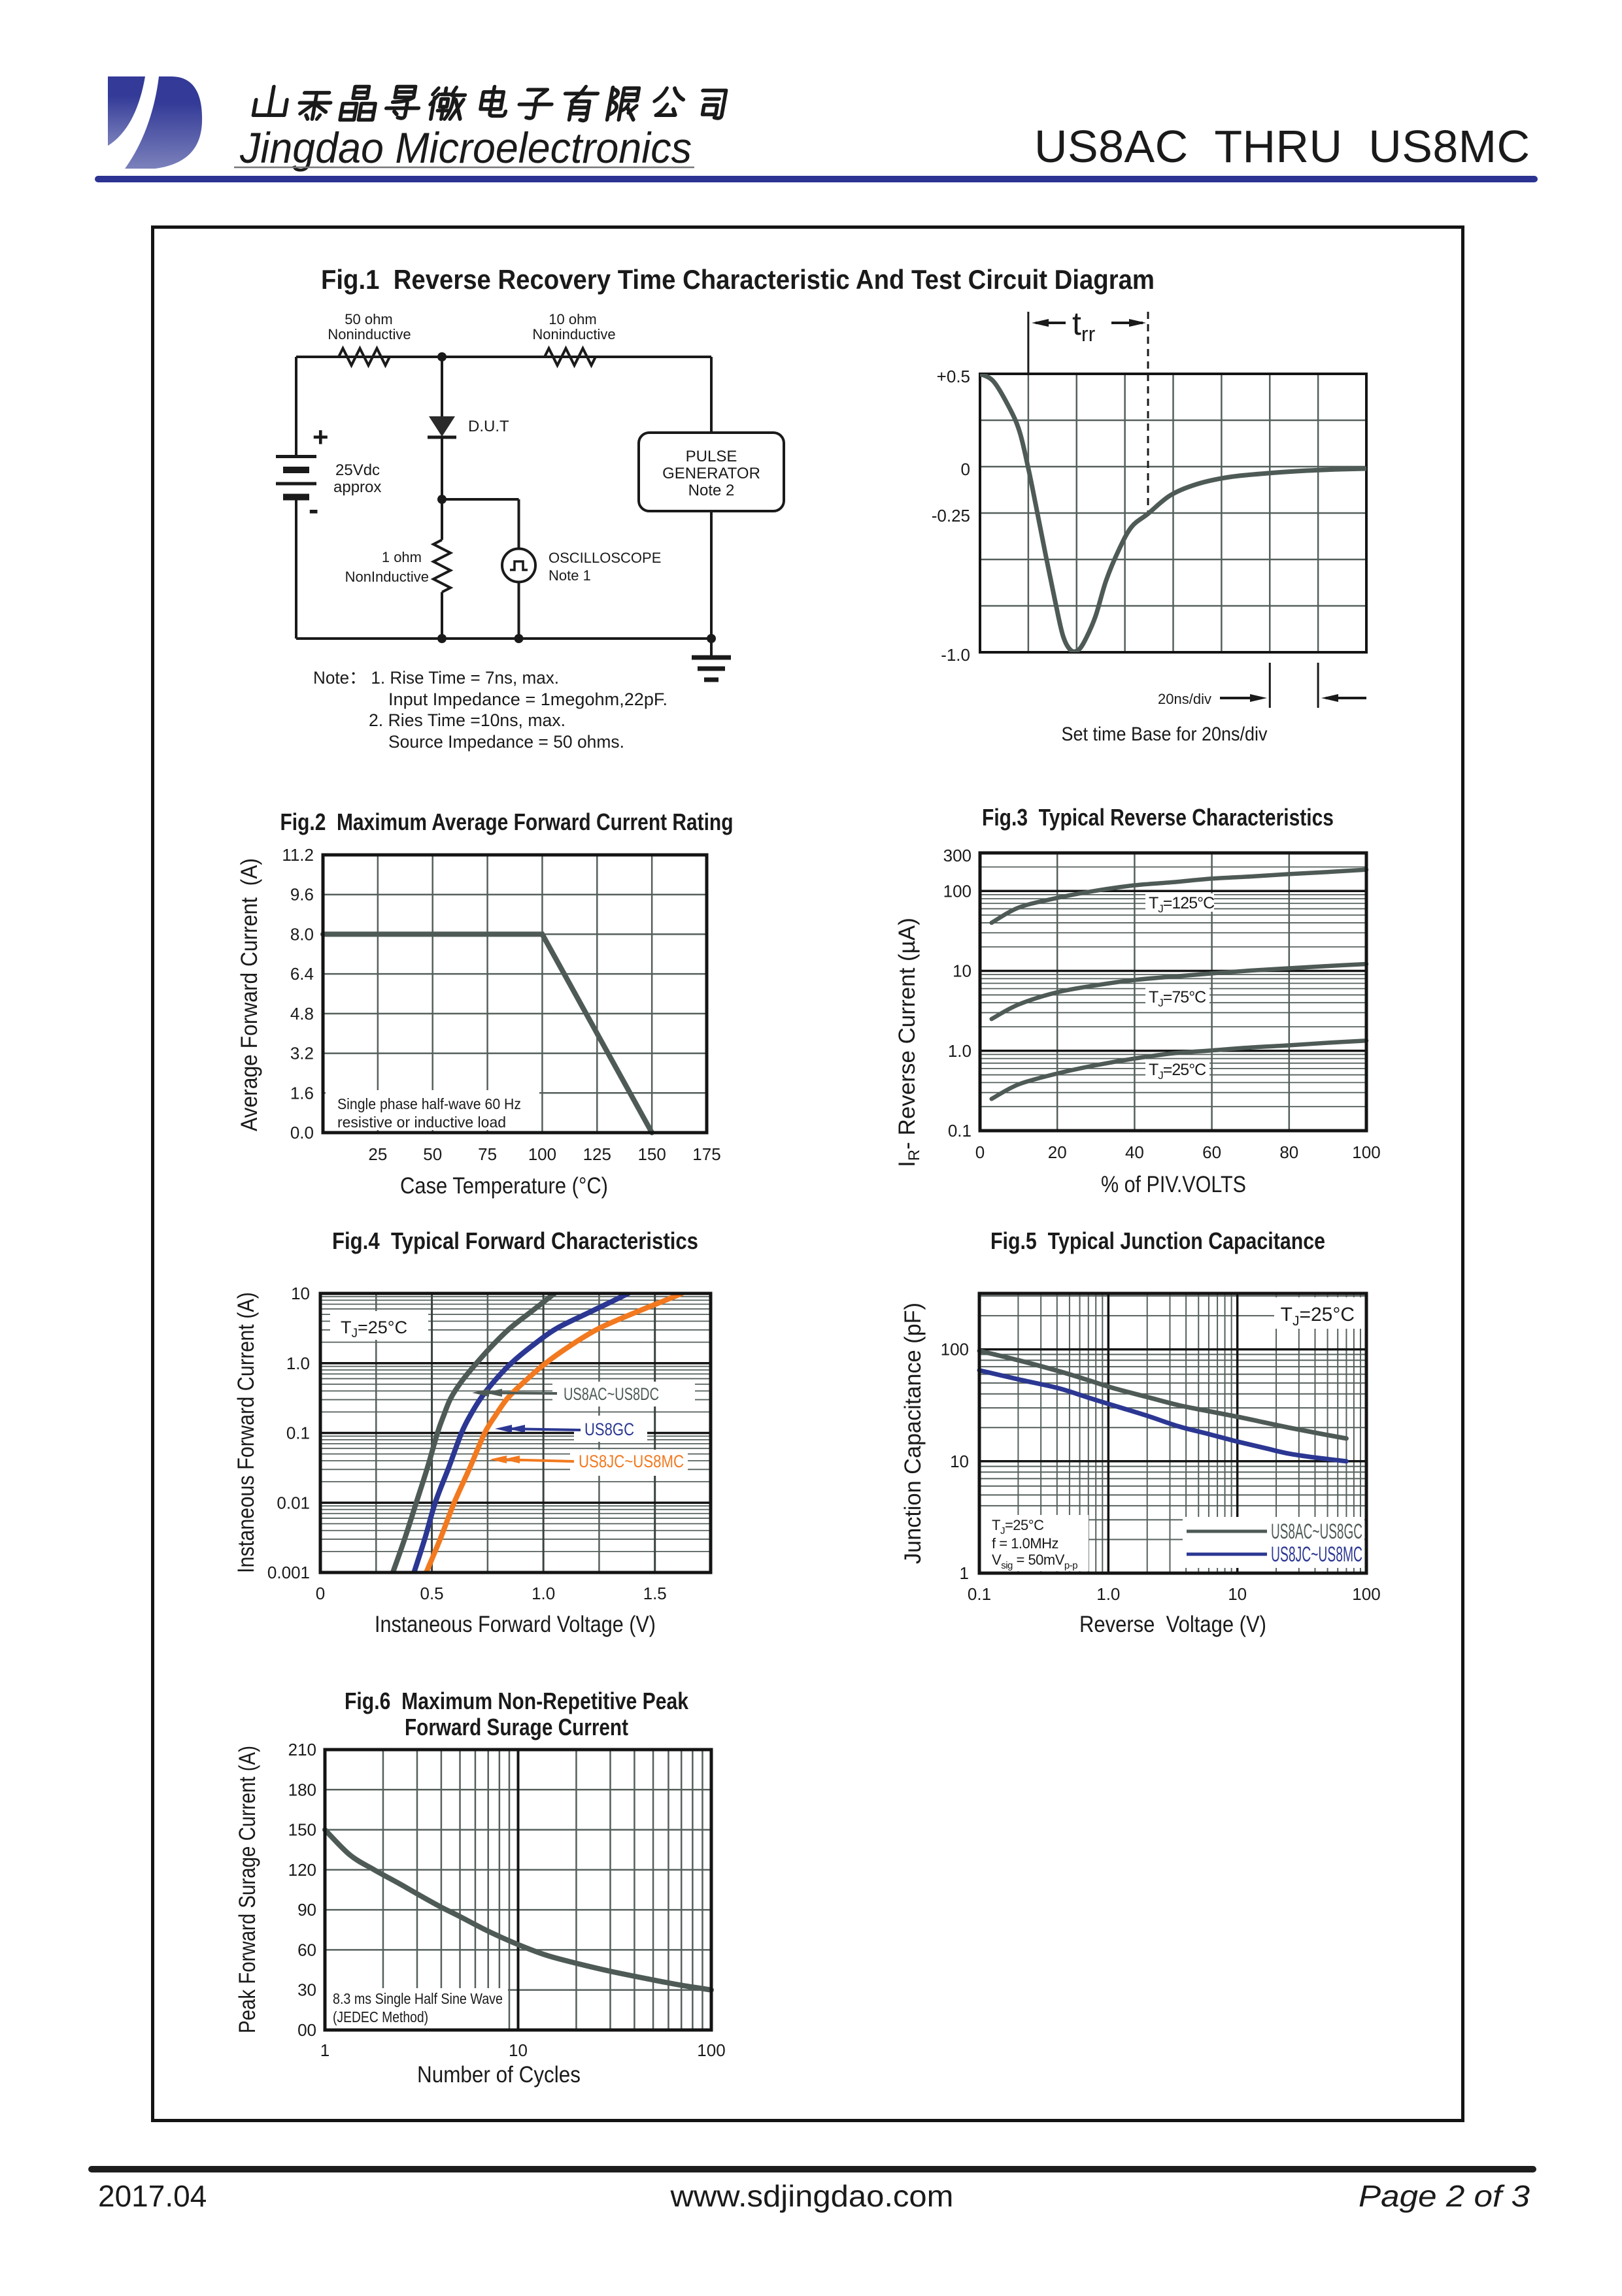  What do you see at coordinates (913, 1433) in the screenshot?
I see `svg-text: Junction Capacitance (pF)` at bounding box center [913, 1433].